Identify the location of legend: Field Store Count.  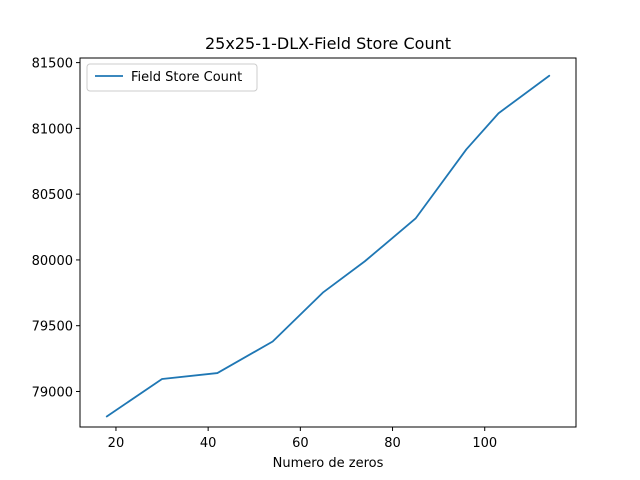
(172, 77).